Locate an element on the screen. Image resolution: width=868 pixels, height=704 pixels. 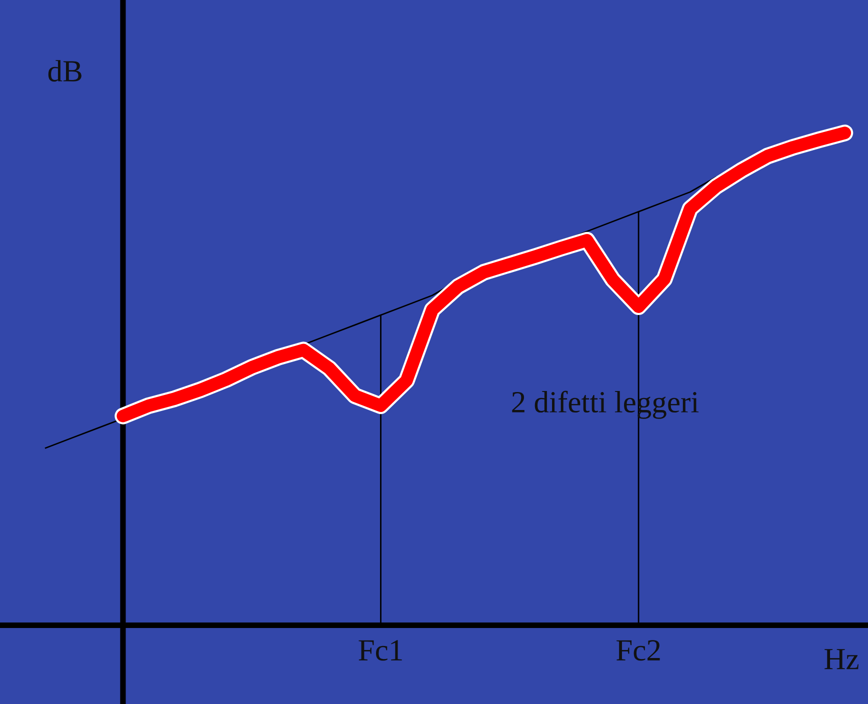
y-axis-title: dB is located at coordinates (65, 71).